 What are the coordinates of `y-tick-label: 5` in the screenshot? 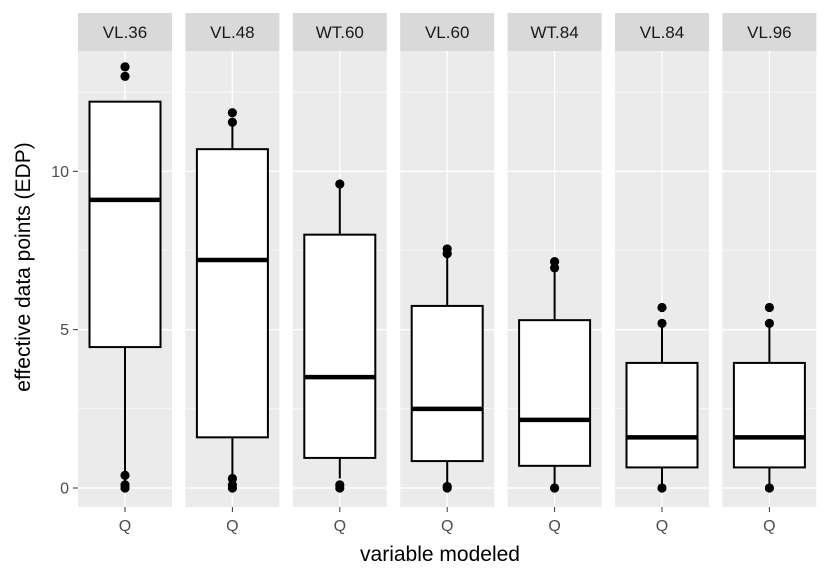 It's located at (64, 330).